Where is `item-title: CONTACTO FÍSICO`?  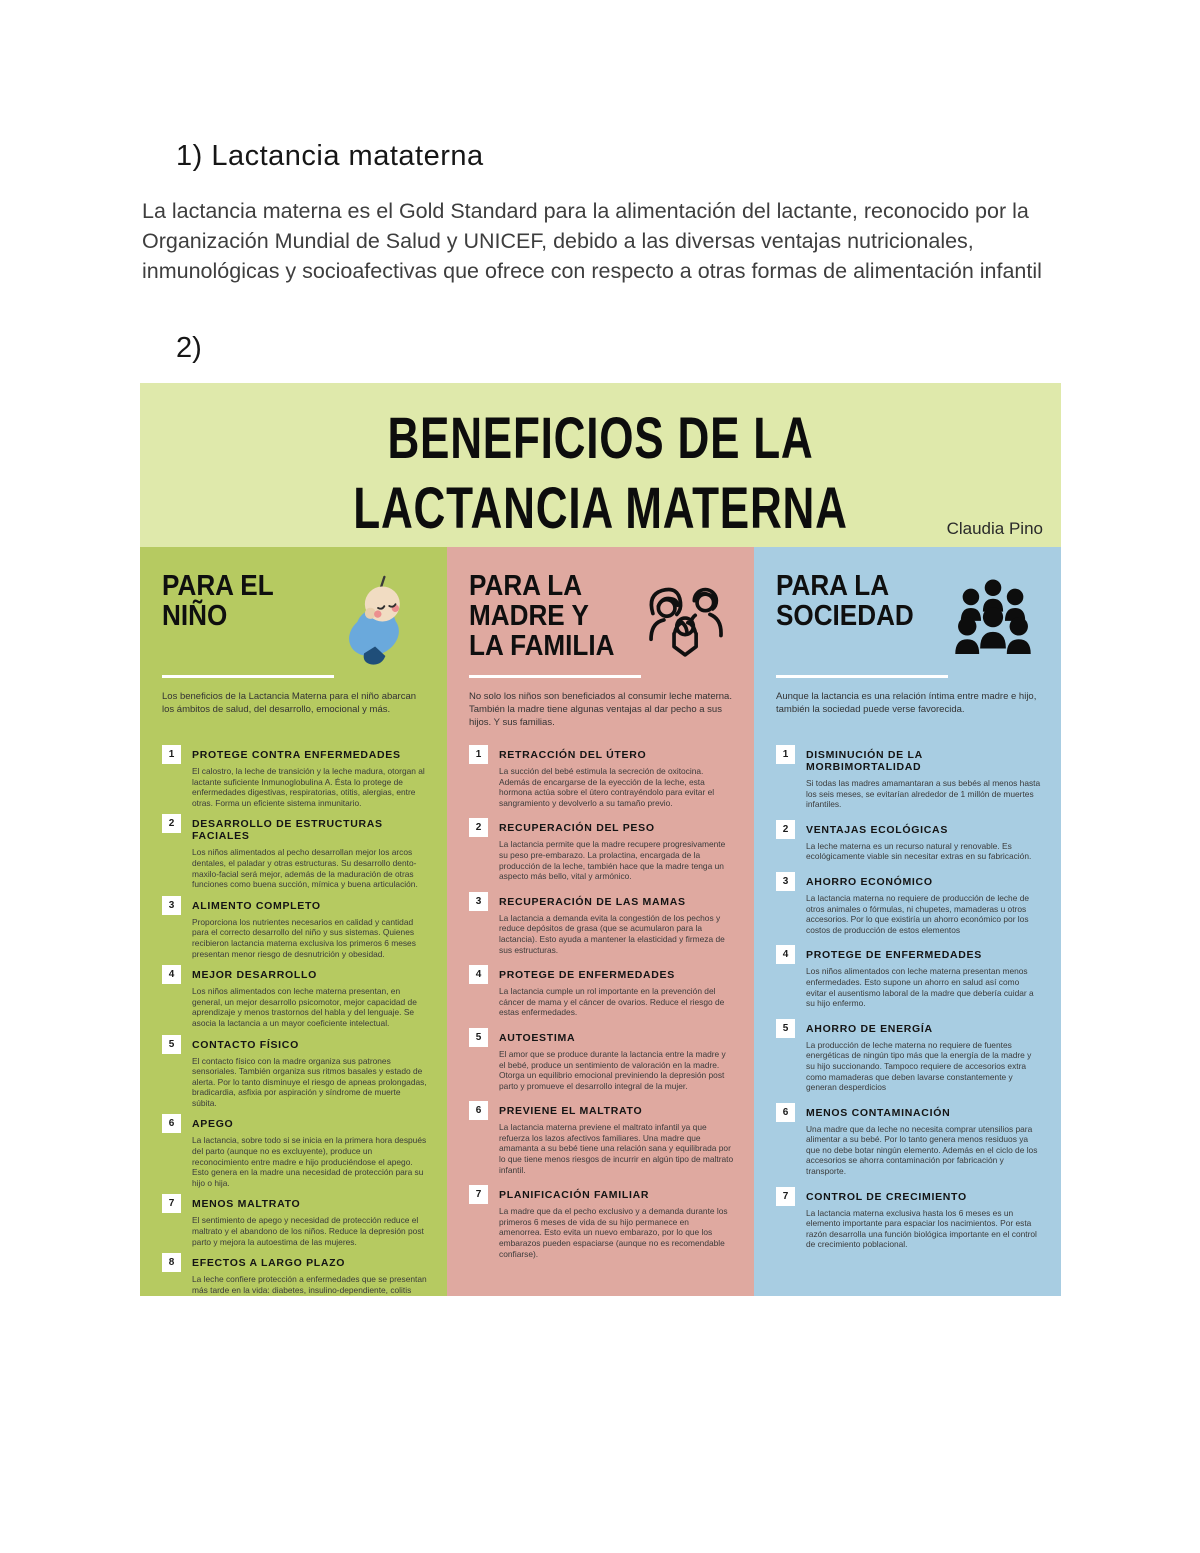
item-title: CONTACTO FÍSICO is located at coordinates (245, 1044).